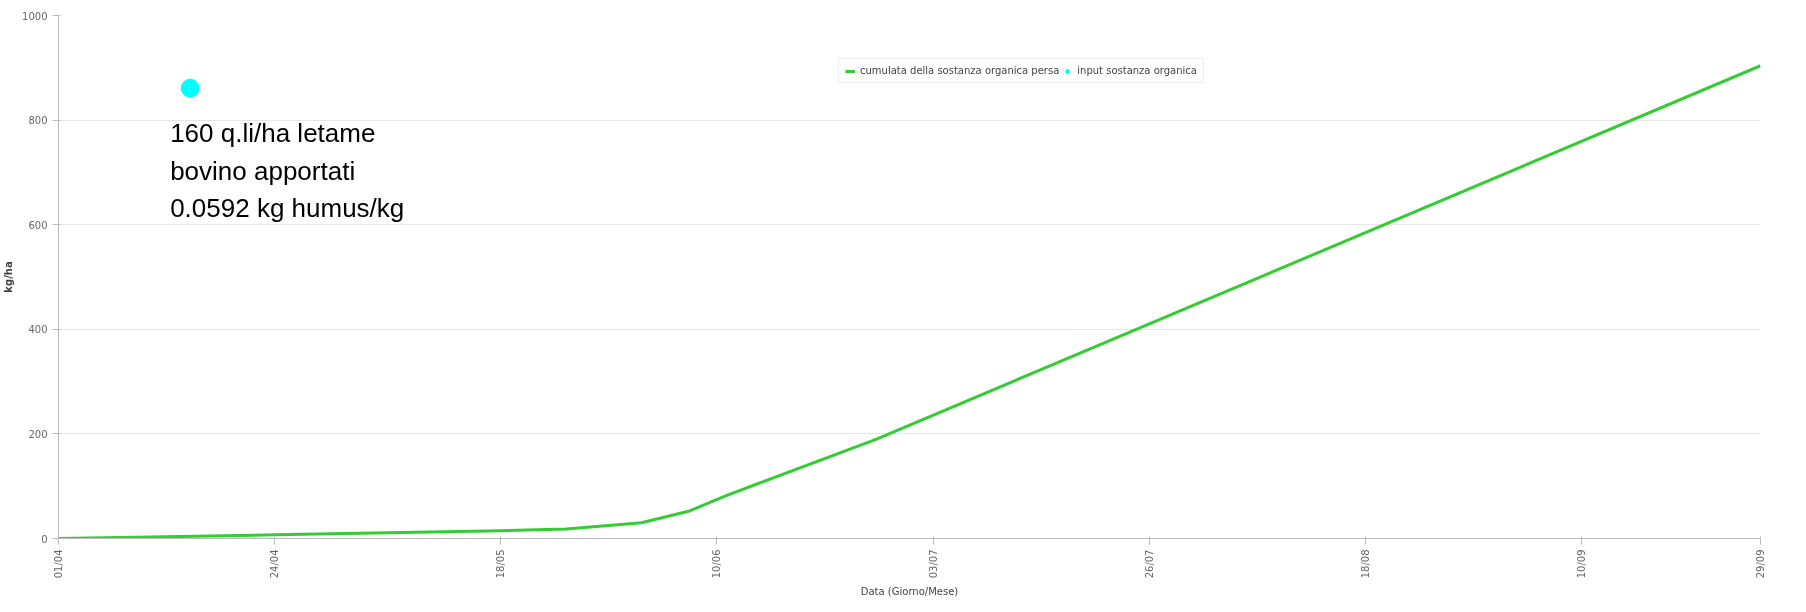 This screenshot has height=612, width=1806. What do you see at coordinates (1366, 564) in the screenshot?
I see `x-tick-label: 18/08` at bounding box center [1366, 564].